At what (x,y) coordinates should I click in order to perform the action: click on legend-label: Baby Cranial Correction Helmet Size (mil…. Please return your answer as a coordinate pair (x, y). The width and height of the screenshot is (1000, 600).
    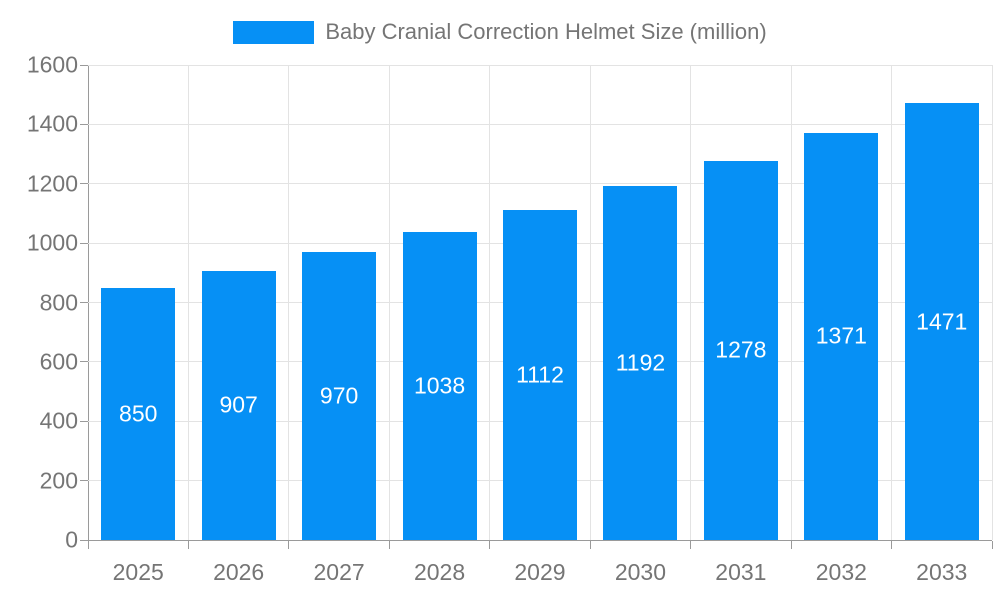
    Looking at the image, I should click on (546, 31).